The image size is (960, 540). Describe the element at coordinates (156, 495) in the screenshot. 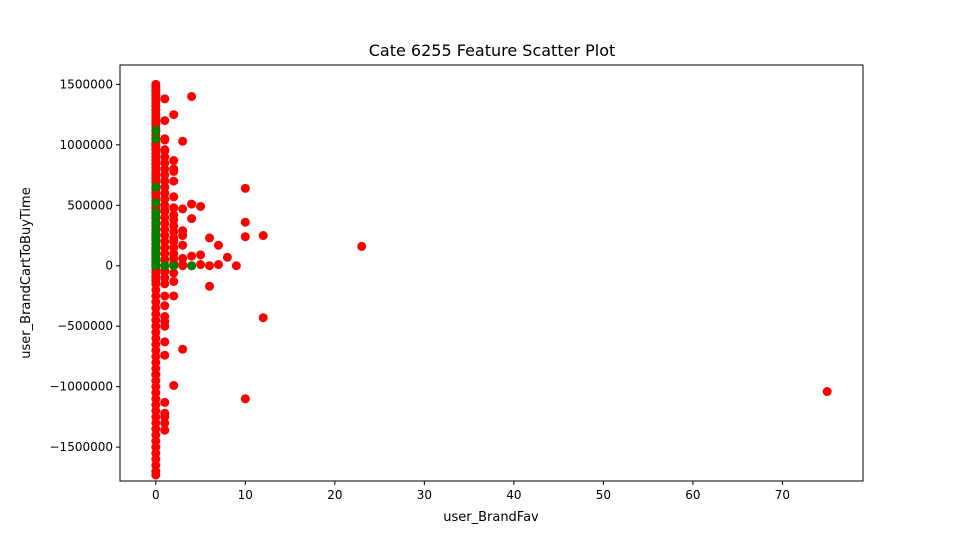

I see `x-tick-label: 0` at that location.